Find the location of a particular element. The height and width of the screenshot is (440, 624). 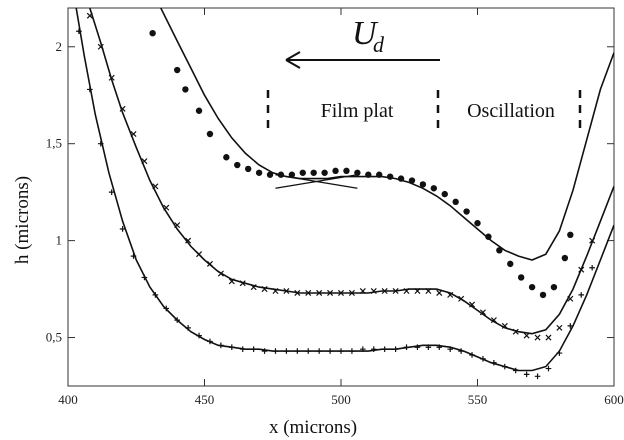

y-tick-label: 1 is located at coordinates (59, 240).